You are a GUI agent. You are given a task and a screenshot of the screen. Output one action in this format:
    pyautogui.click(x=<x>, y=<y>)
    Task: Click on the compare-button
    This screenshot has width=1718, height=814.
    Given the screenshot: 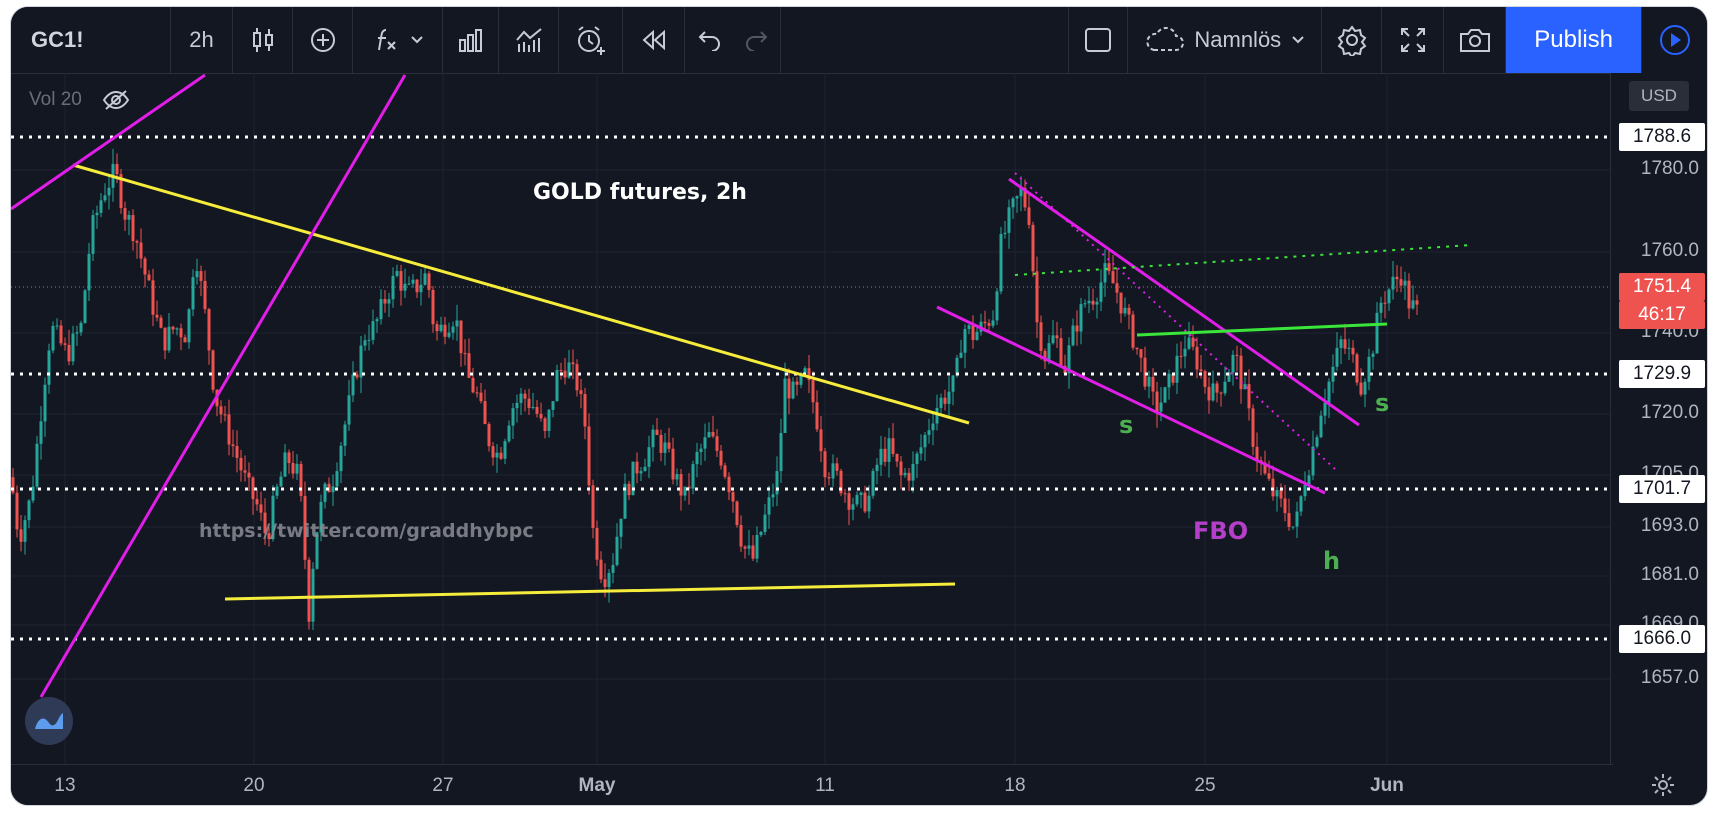 What is the action you would take?
    pyautogui.click(x=323, y=40)
    